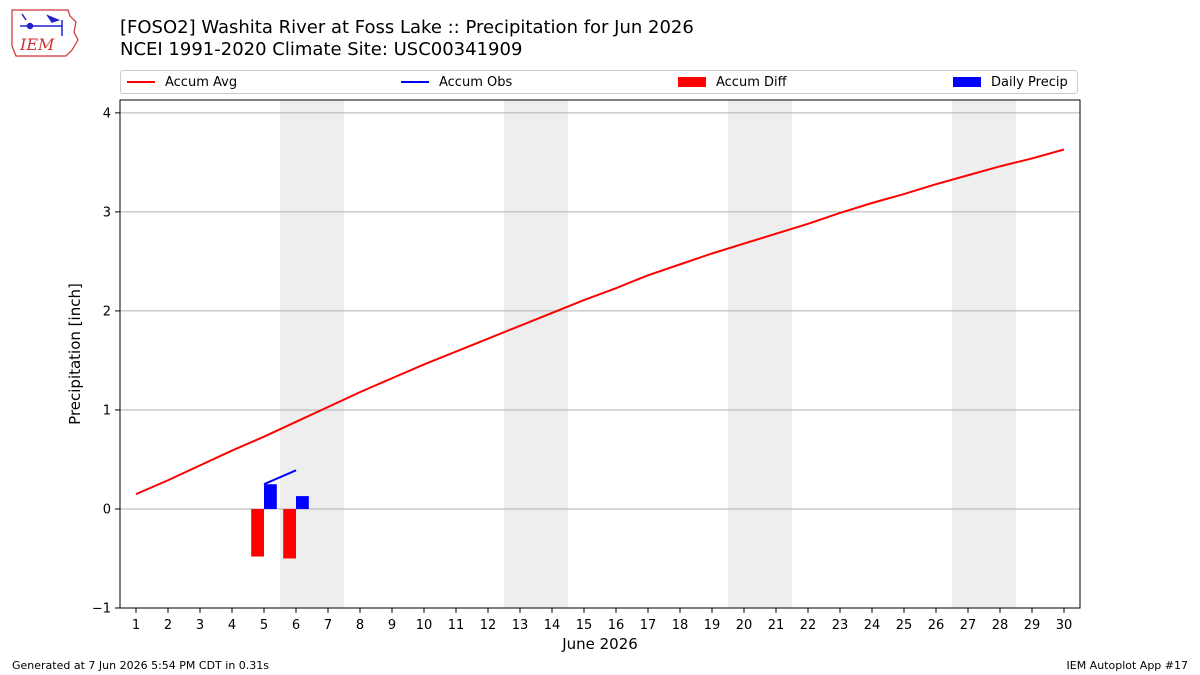 The height and width of the screenshot is (675, 1200). What do you see at coordinates (136, 625) in the screenshot?
I see `x-tick-label-1: 1` at bounding box center [136, 625].